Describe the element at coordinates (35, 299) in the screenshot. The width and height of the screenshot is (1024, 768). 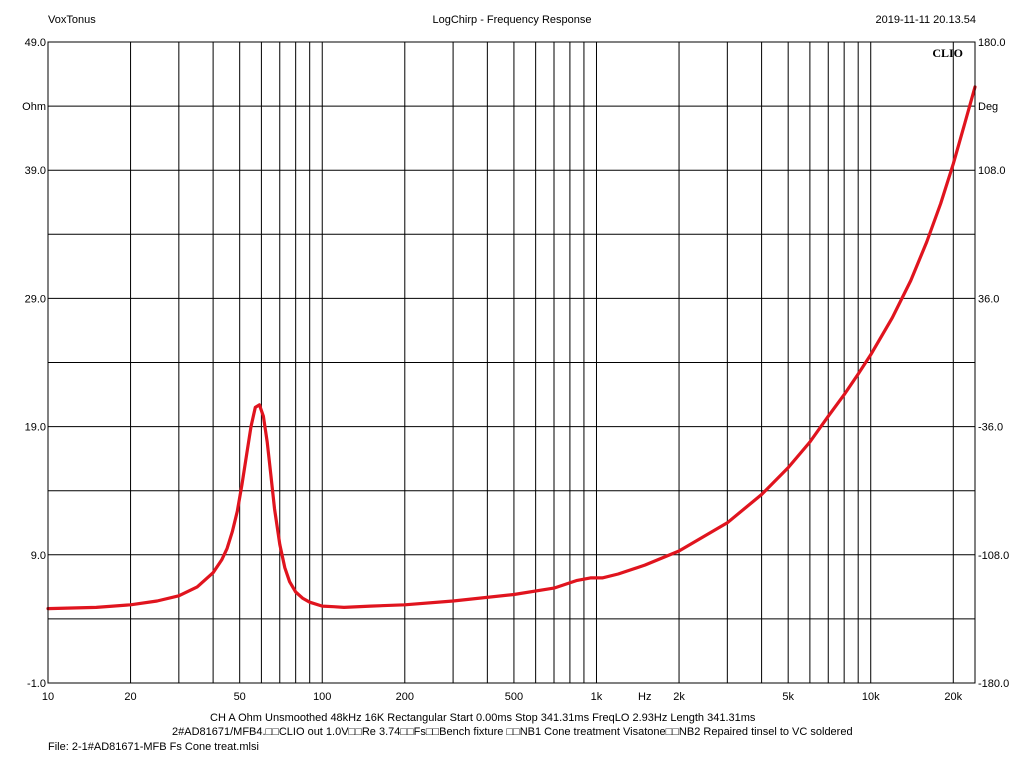
I see `y-tick-label: 29.0` at that location.